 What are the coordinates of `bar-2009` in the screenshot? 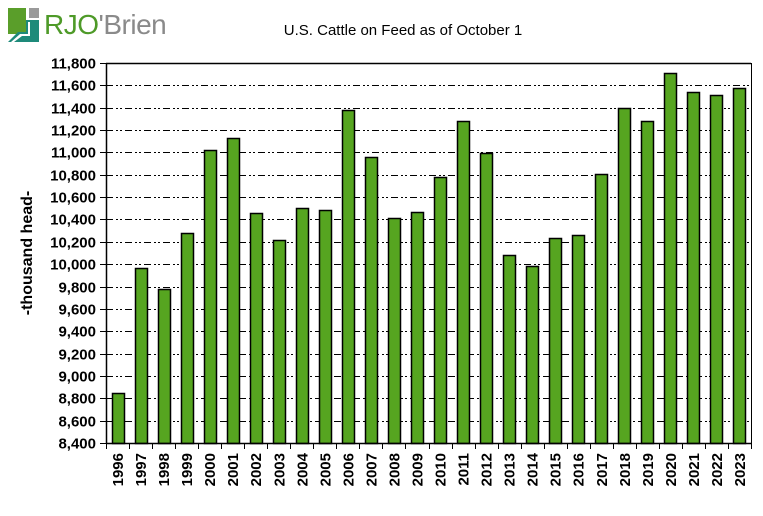 It's located at (417, 328).